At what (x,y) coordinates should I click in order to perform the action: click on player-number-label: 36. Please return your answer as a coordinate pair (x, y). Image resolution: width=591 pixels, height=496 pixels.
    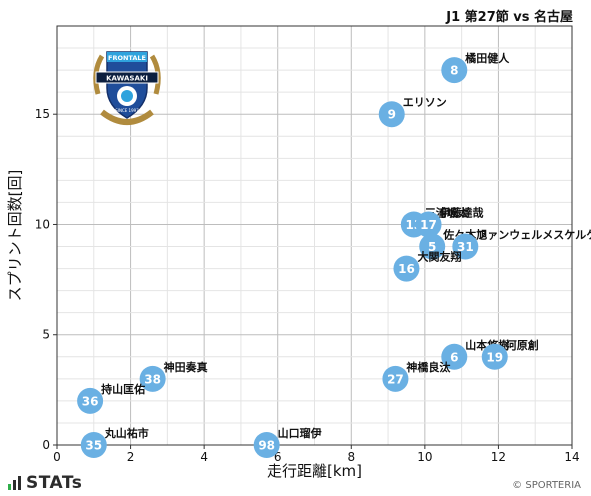
    Looking at the image, I should click on (90, 401).